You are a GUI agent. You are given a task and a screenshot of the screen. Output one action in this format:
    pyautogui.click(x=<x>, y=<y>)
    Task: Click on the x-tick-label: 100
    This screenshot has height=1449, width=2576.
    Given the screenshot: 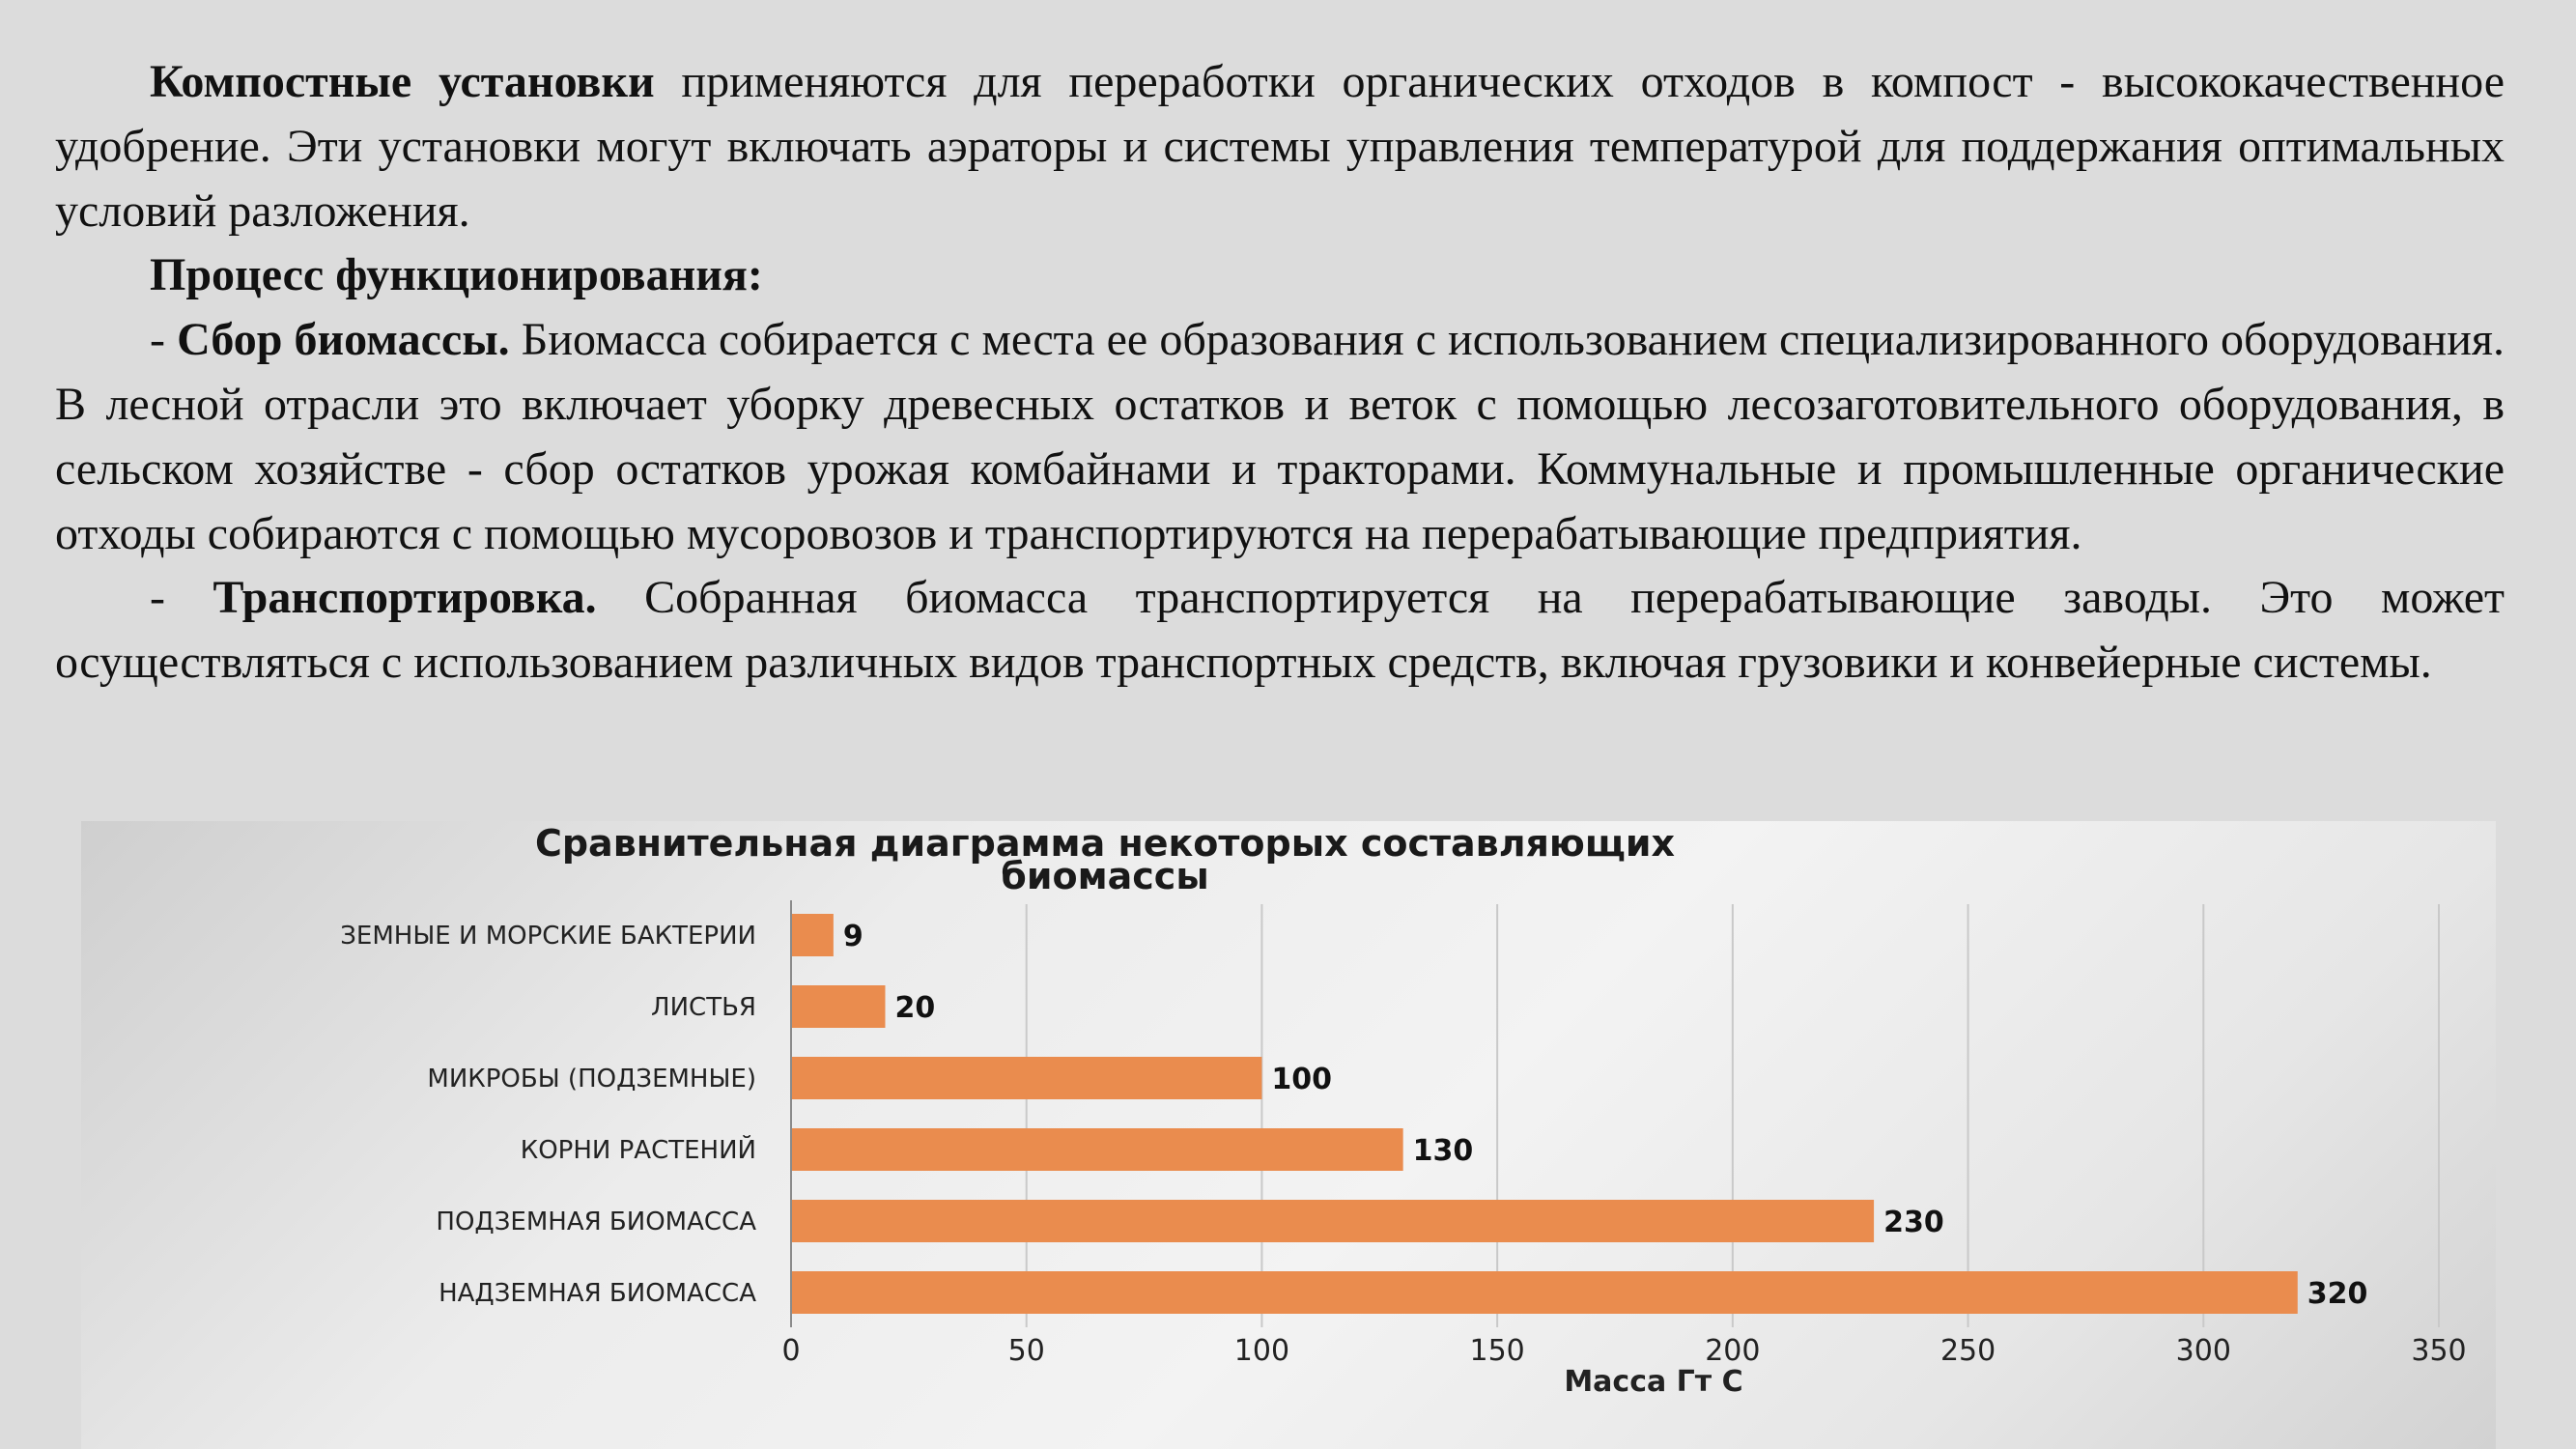 What is the action you would take?
    pyautogui.click(x=1261, y=1351)
    